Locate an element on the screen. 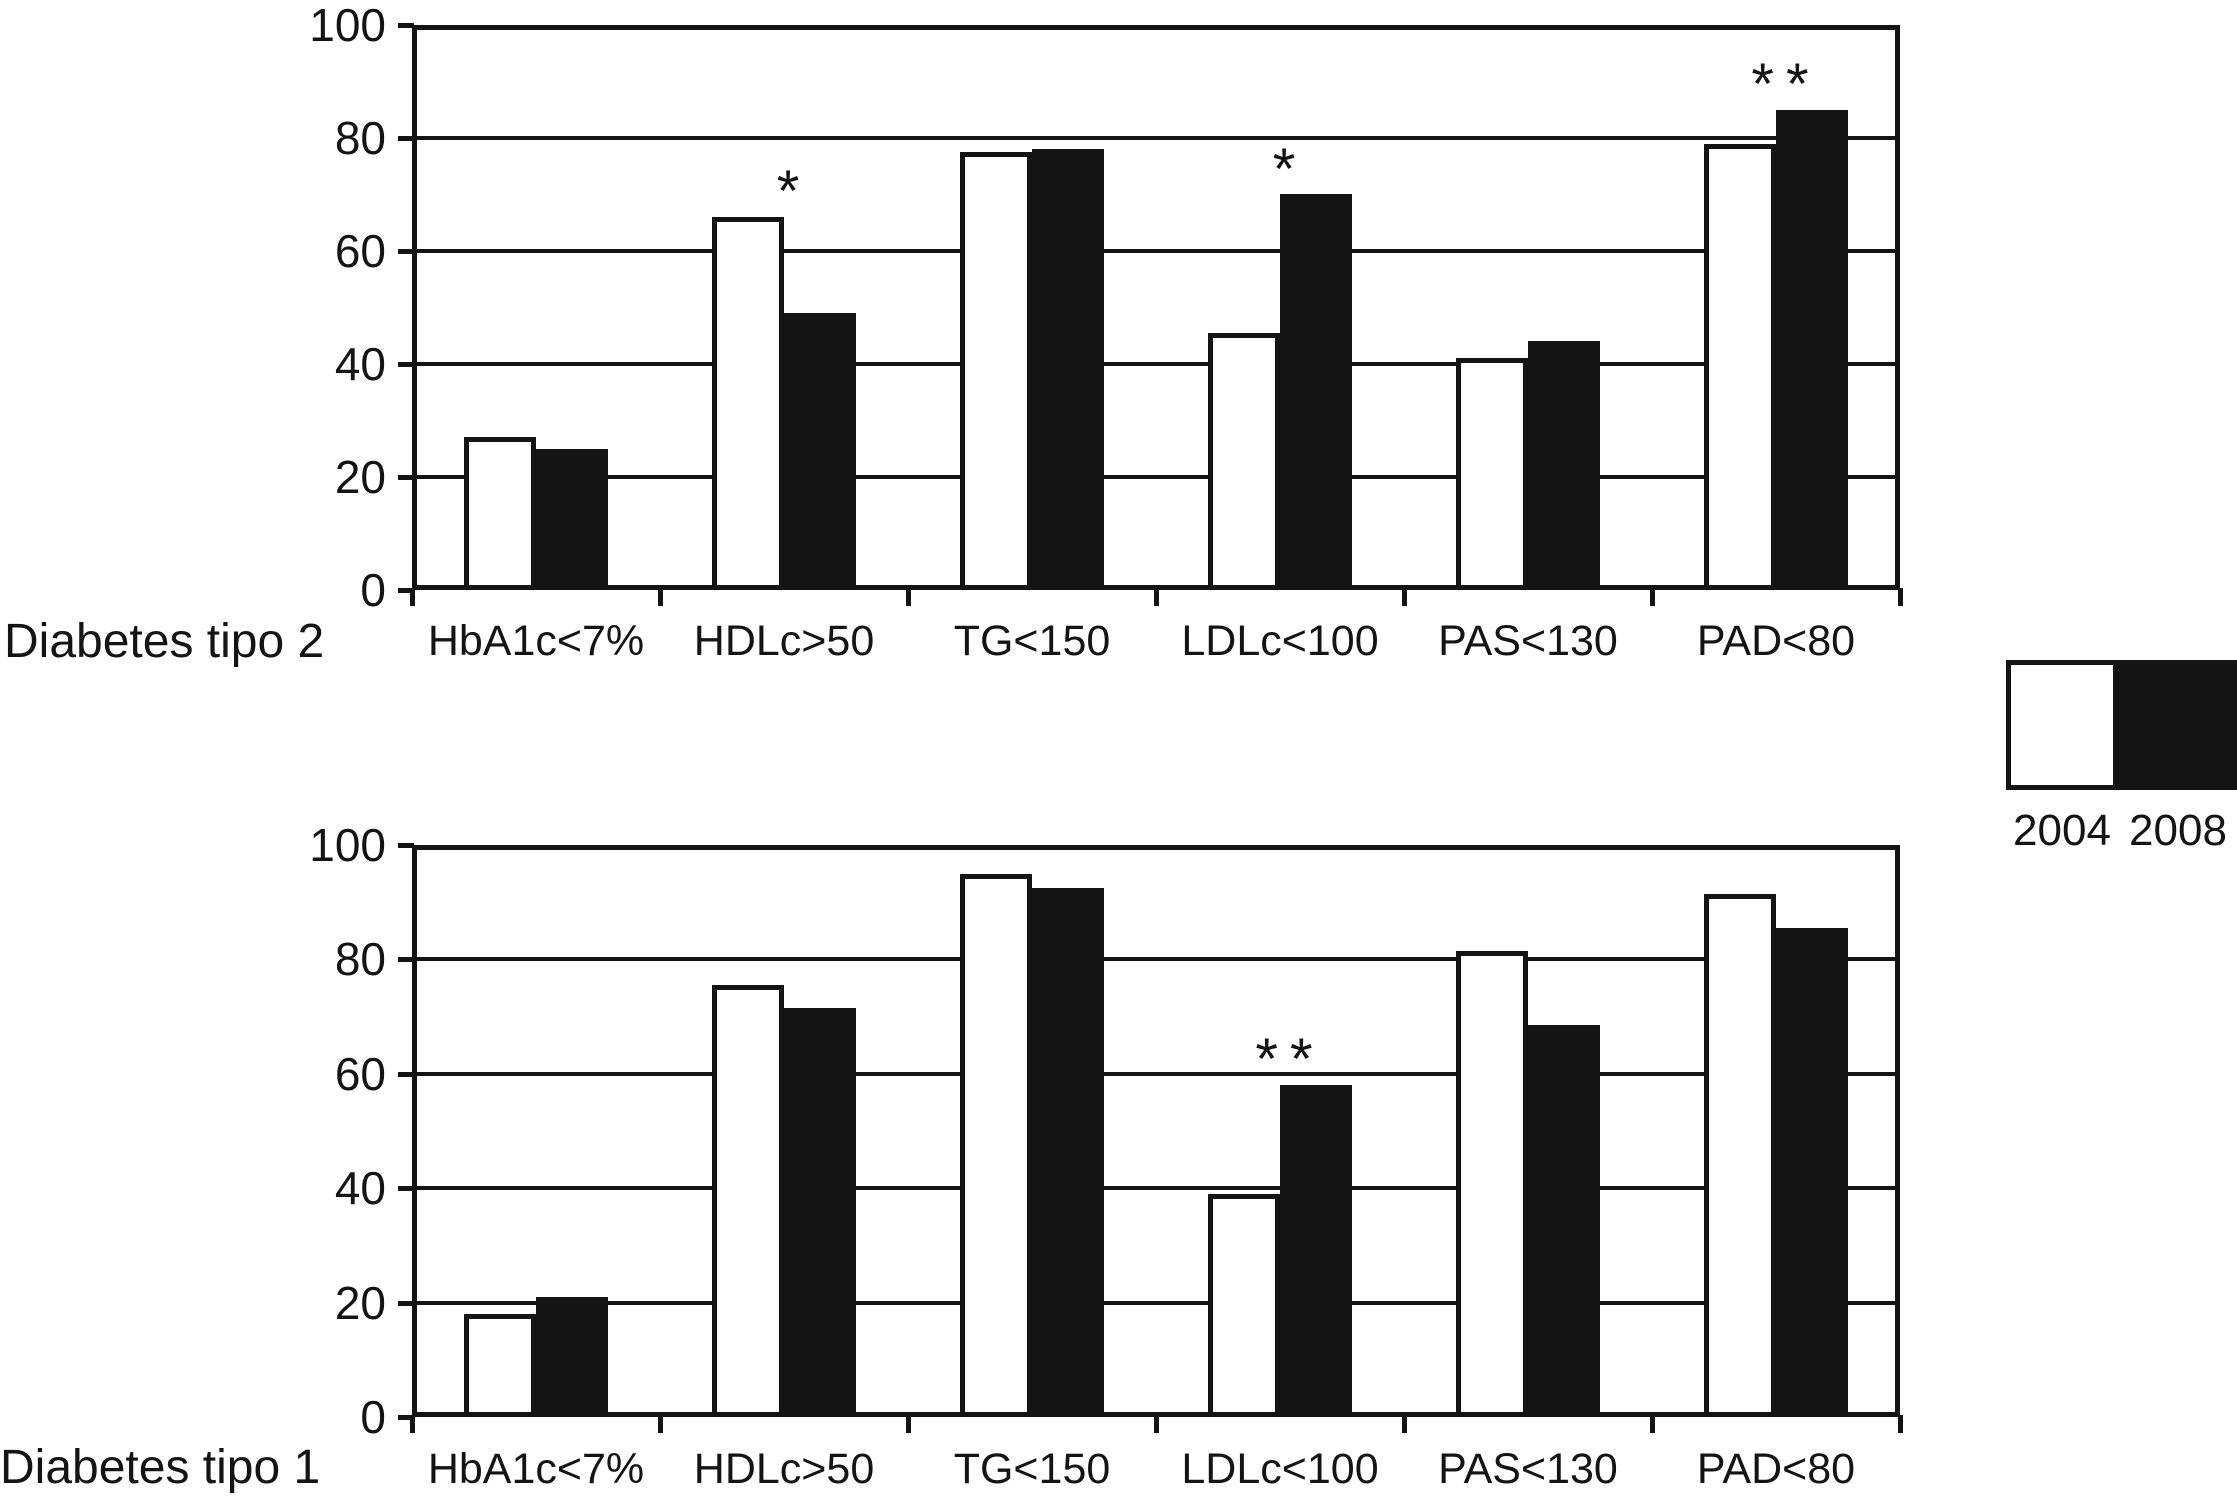  chart-title-diabetes-tipo-1: Diabetes tipo 1 is located at coordinates (160, 1467).